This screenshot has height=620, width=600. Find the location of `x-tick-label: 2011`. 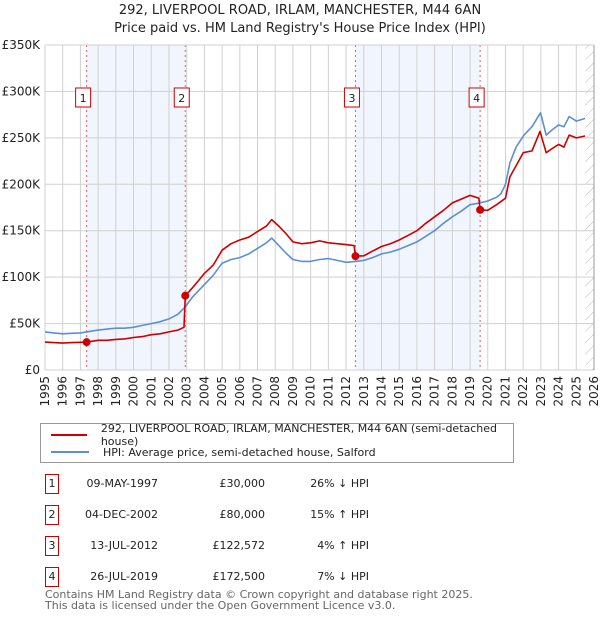

x-tick-label: 2011 is located at coordinates (328, 391).